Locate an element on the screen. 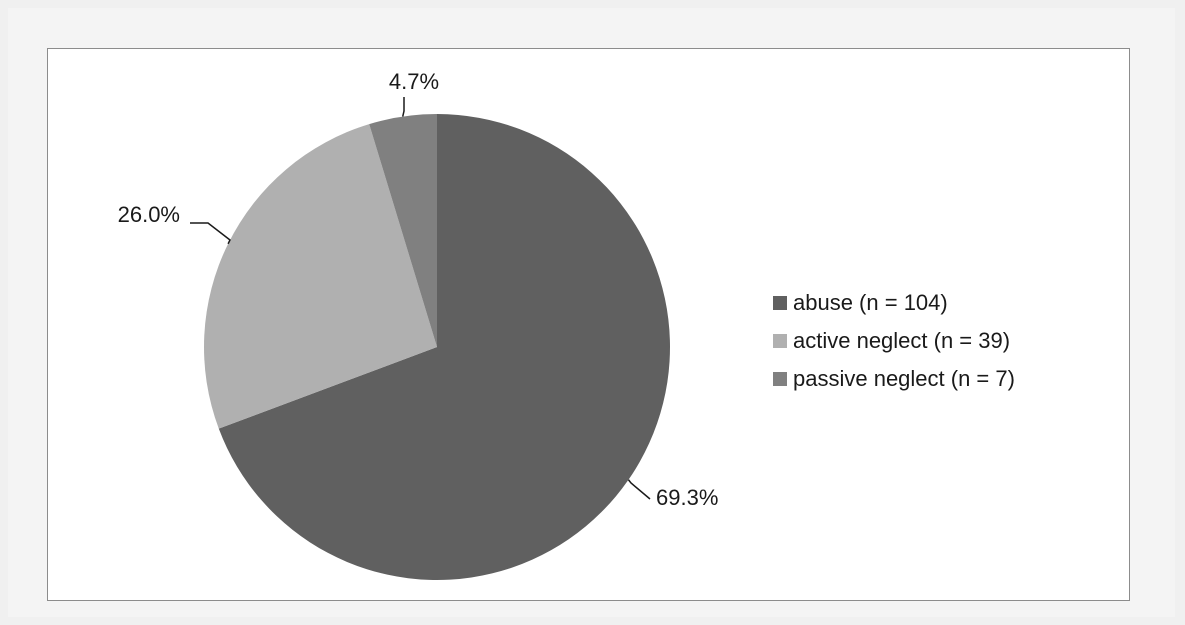 This screenshot has width=1185, height=625. legend-swatch-abuse is located at coordinates (780, 303).